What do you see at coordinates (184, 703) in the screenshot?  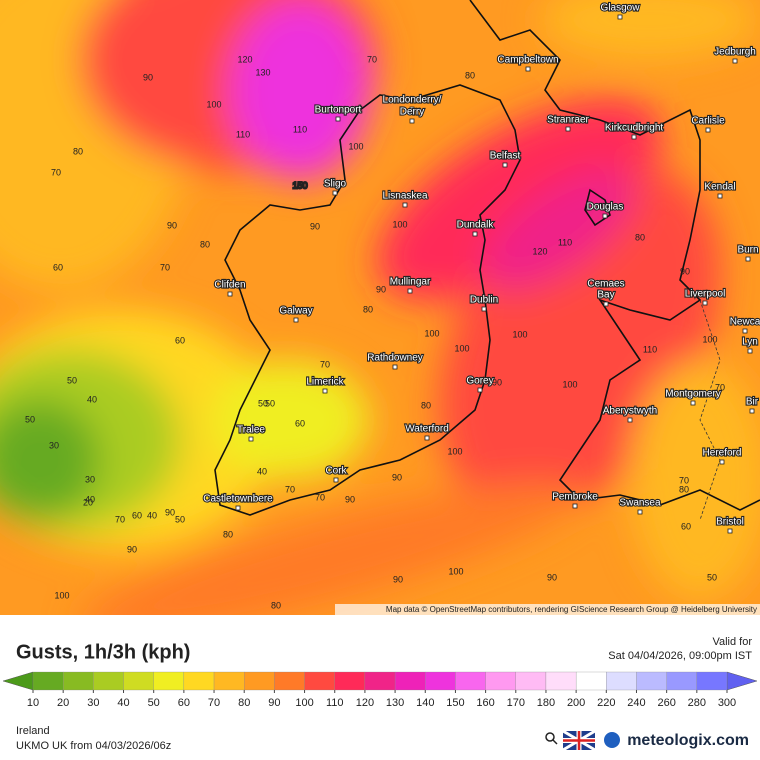 I see `legend-tick-label: 60` at bounding box center [184, 703].